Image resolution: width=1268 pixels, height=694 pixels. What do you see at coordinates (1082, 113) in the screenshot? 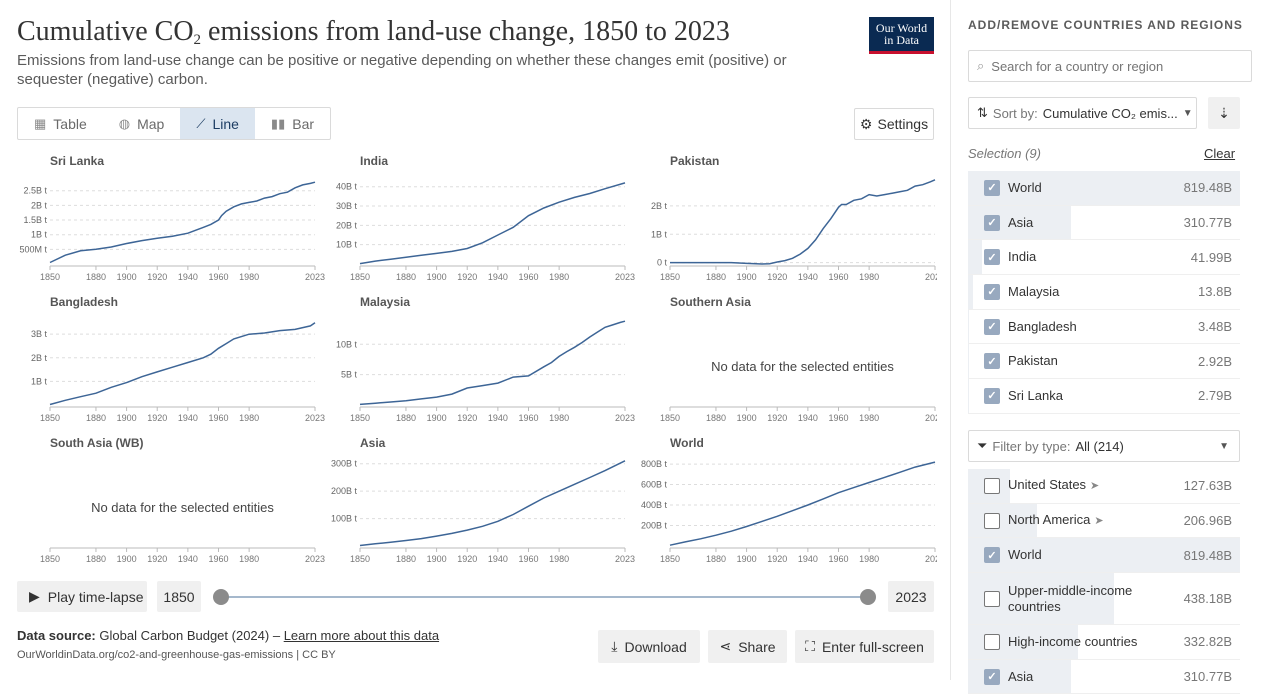
I see `sort-dropdown: ⇅ Sort by: Cumulative CO₂ emis... ▼` at bounding box center [1082, 113].